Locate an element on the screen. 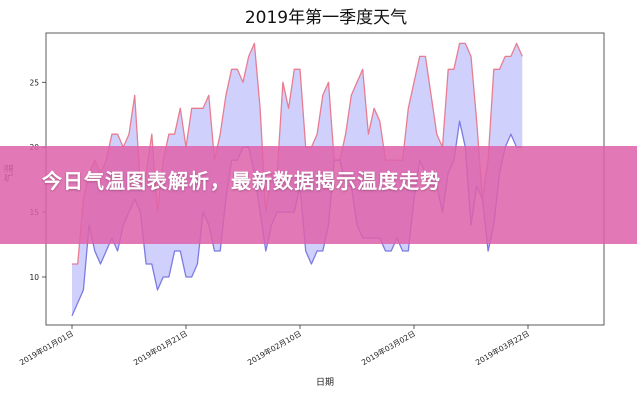 The image size is (637, 400). chart-title: 2019年第一季度天气 is located at coordinates (326, 18).